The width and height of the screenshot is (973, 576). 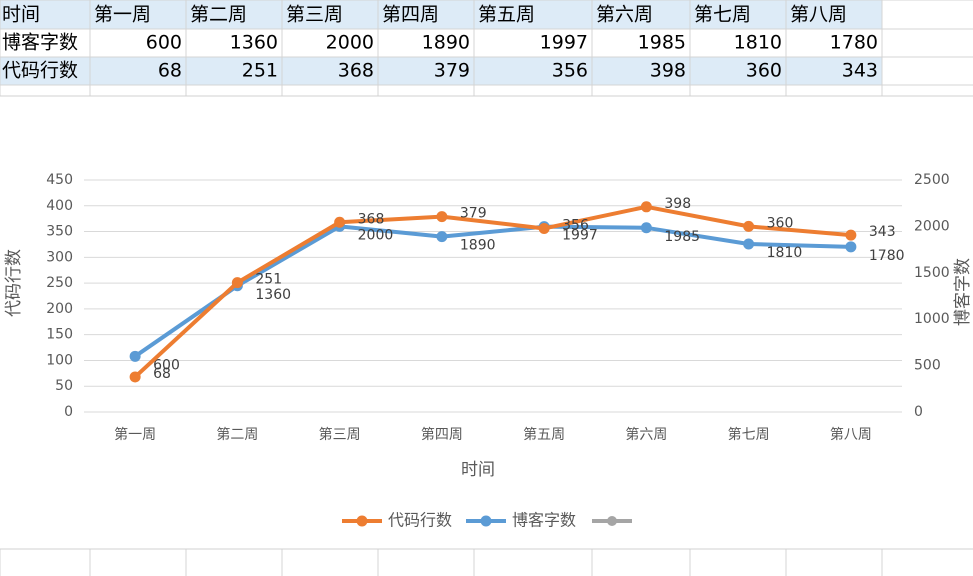 What do you see at coordinates (580, 236) in the screenshot?
I see `data-label: 1997` at bounding box center [580, 236].